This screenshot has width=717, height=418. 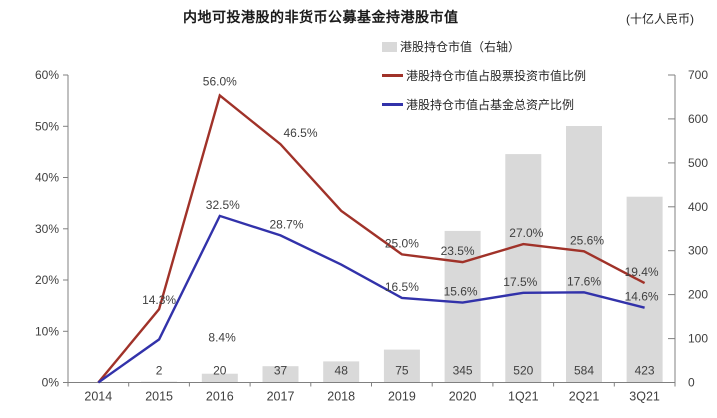 What do you see at coordinates (321, 17) in the screenshot?
I see `chart-title: 内地可投港股的非货币公募基金持港股市值` at bounding box center [321, 17].